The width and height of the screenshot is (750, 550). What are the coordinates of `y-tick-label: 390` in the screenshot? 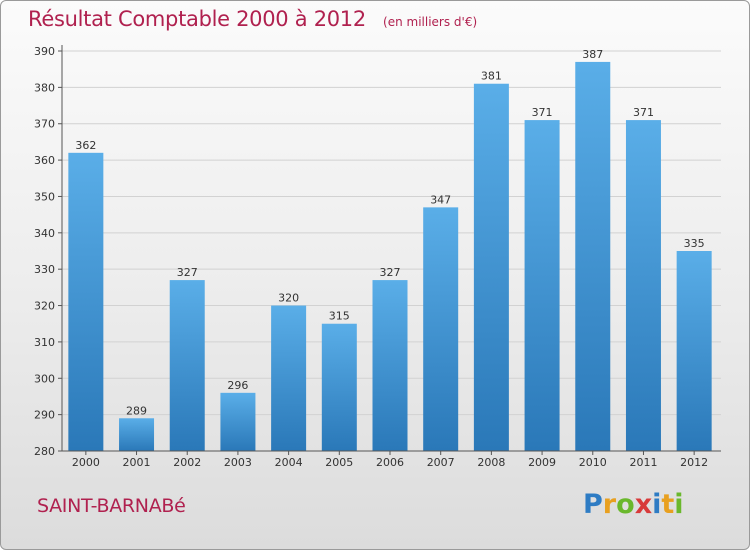 It's located at (44, 51).